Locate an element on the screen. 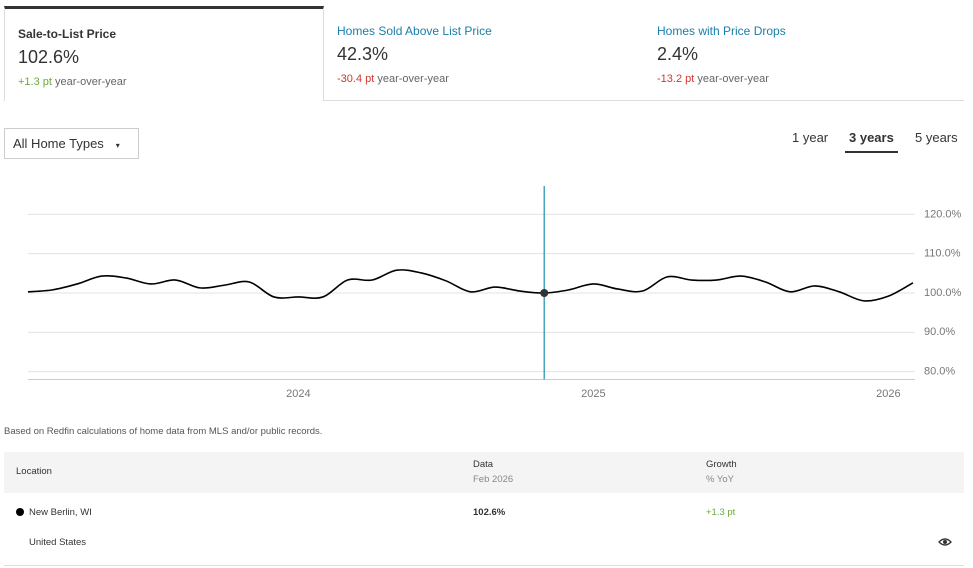 This screenshot has width=973, height=568. range-button: 5 years is located at coordinates (936, 137).